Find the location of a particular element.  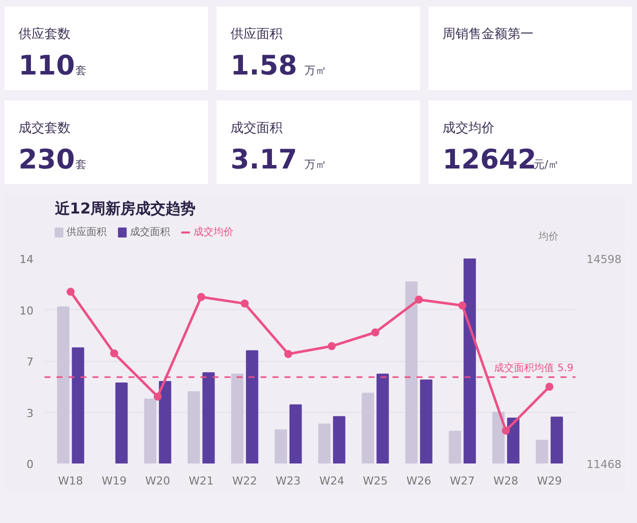

text: 230 is located at coordinates (46, 160).